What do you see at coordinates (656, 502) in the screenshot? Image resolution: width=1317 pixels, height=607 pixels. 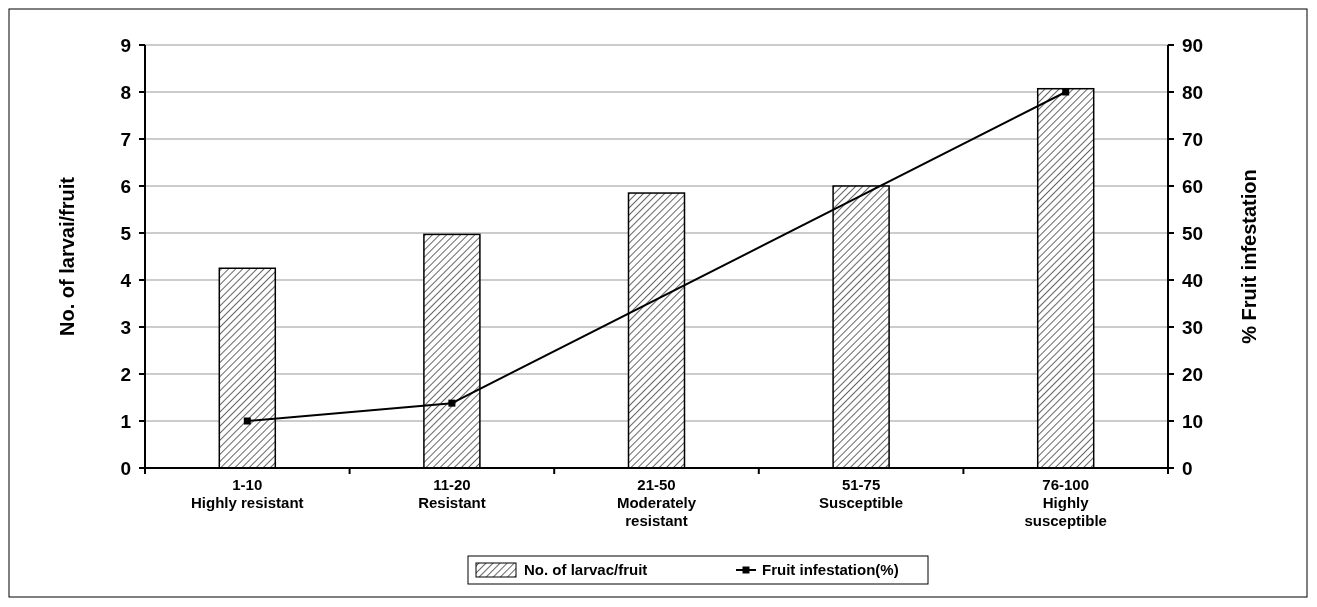 I see `x-tick-label: 21-50 Moderately resistant` at bounding box center [656, 502].